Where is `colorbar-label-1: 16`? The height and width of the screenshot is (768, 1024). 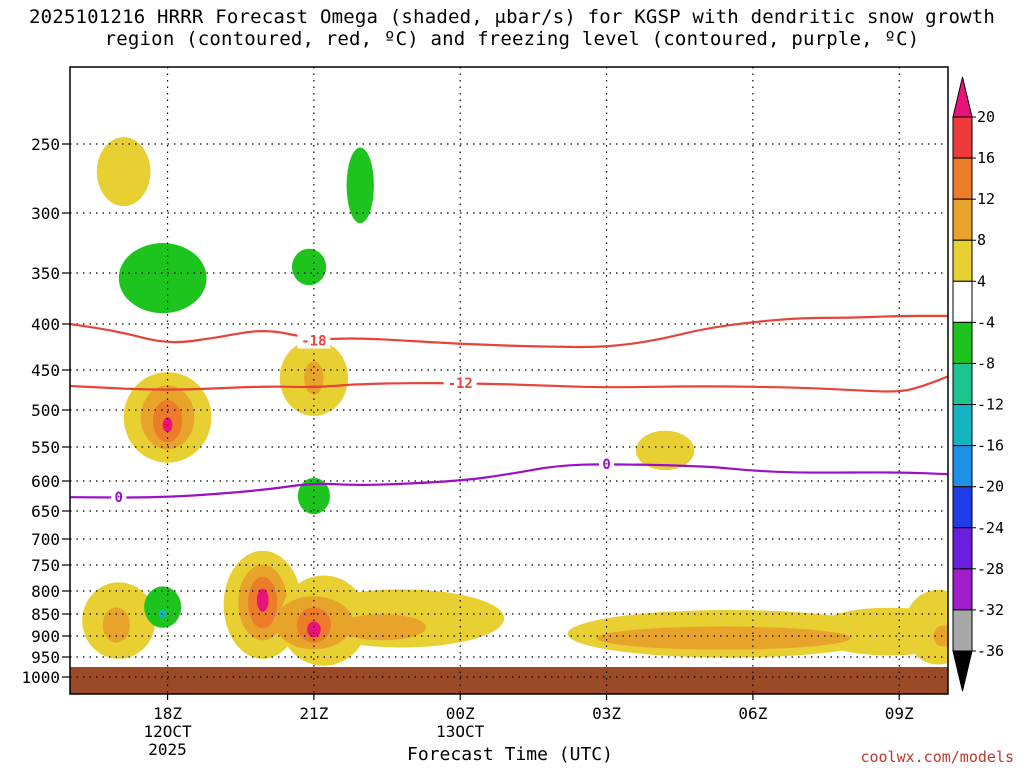 colorbar-label-1: 16 is located at coordinates (986, 158).